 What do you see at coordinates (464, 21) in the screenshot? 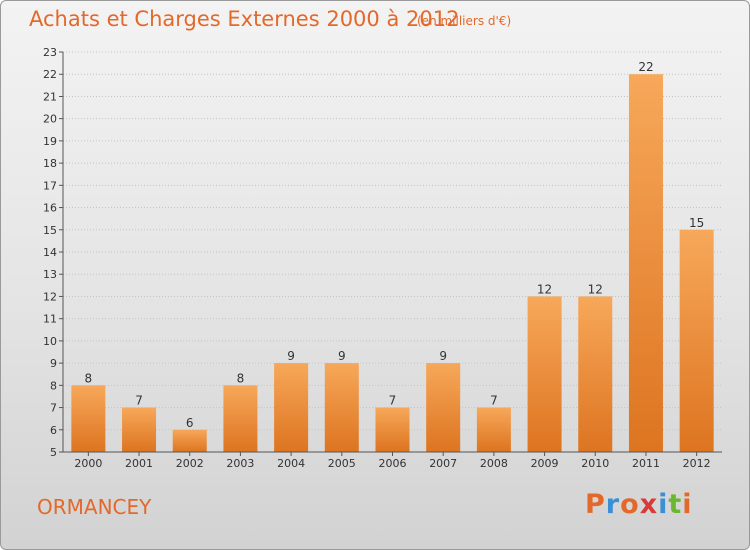
I see `chart-subtitle: (en milliers d'€)` at bounding box center [464, 21].